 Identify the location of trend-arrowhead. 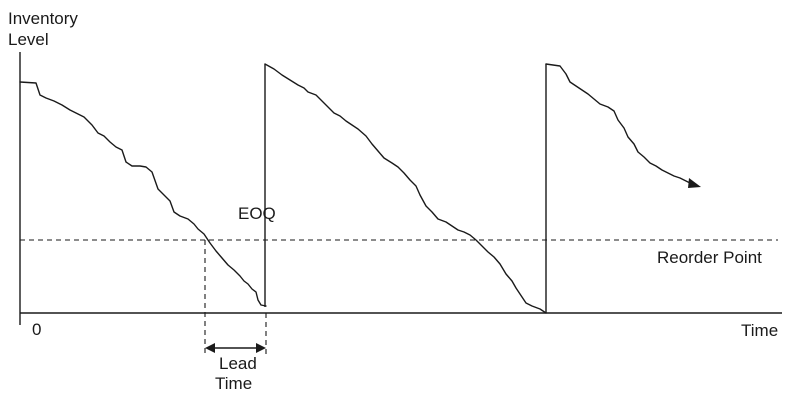
(694, 183).